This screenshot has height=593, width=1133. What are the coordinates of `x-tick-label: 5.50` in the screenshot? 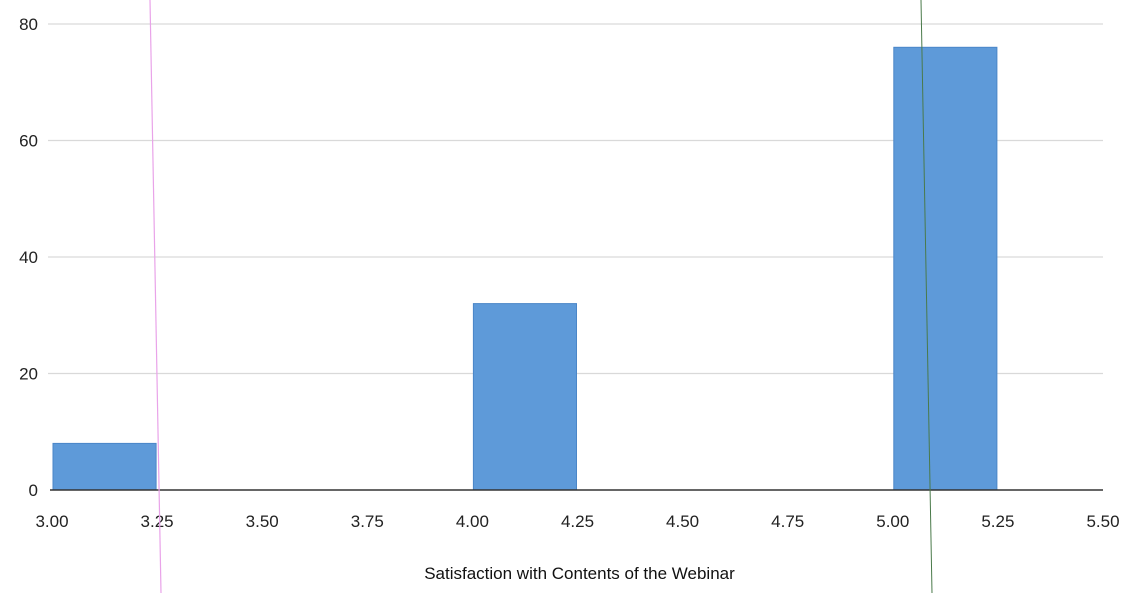 It's located at (1102, 521).